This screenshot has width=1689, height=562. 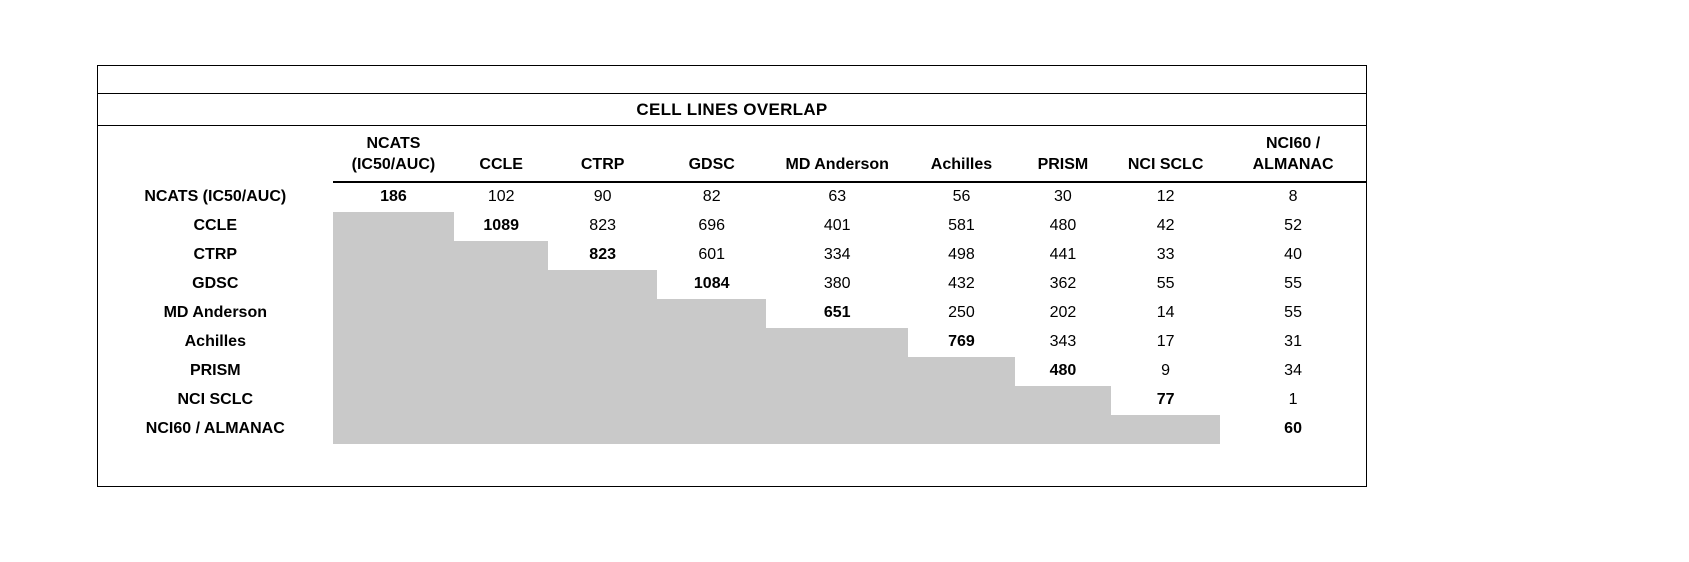 I want to click on matrix-cell: 343, so click(x=1063, y=342).